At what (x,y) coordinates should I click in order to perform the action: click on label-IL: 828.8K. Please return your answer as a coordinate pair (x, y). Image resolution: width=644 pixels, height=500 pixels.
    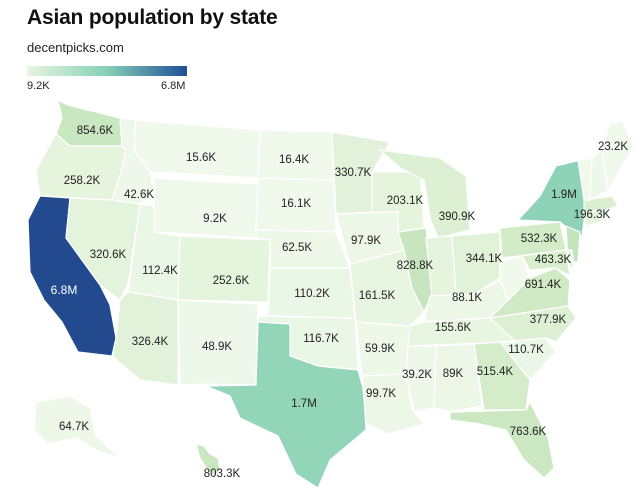
    Looking at the image, I should click on (415, 266).